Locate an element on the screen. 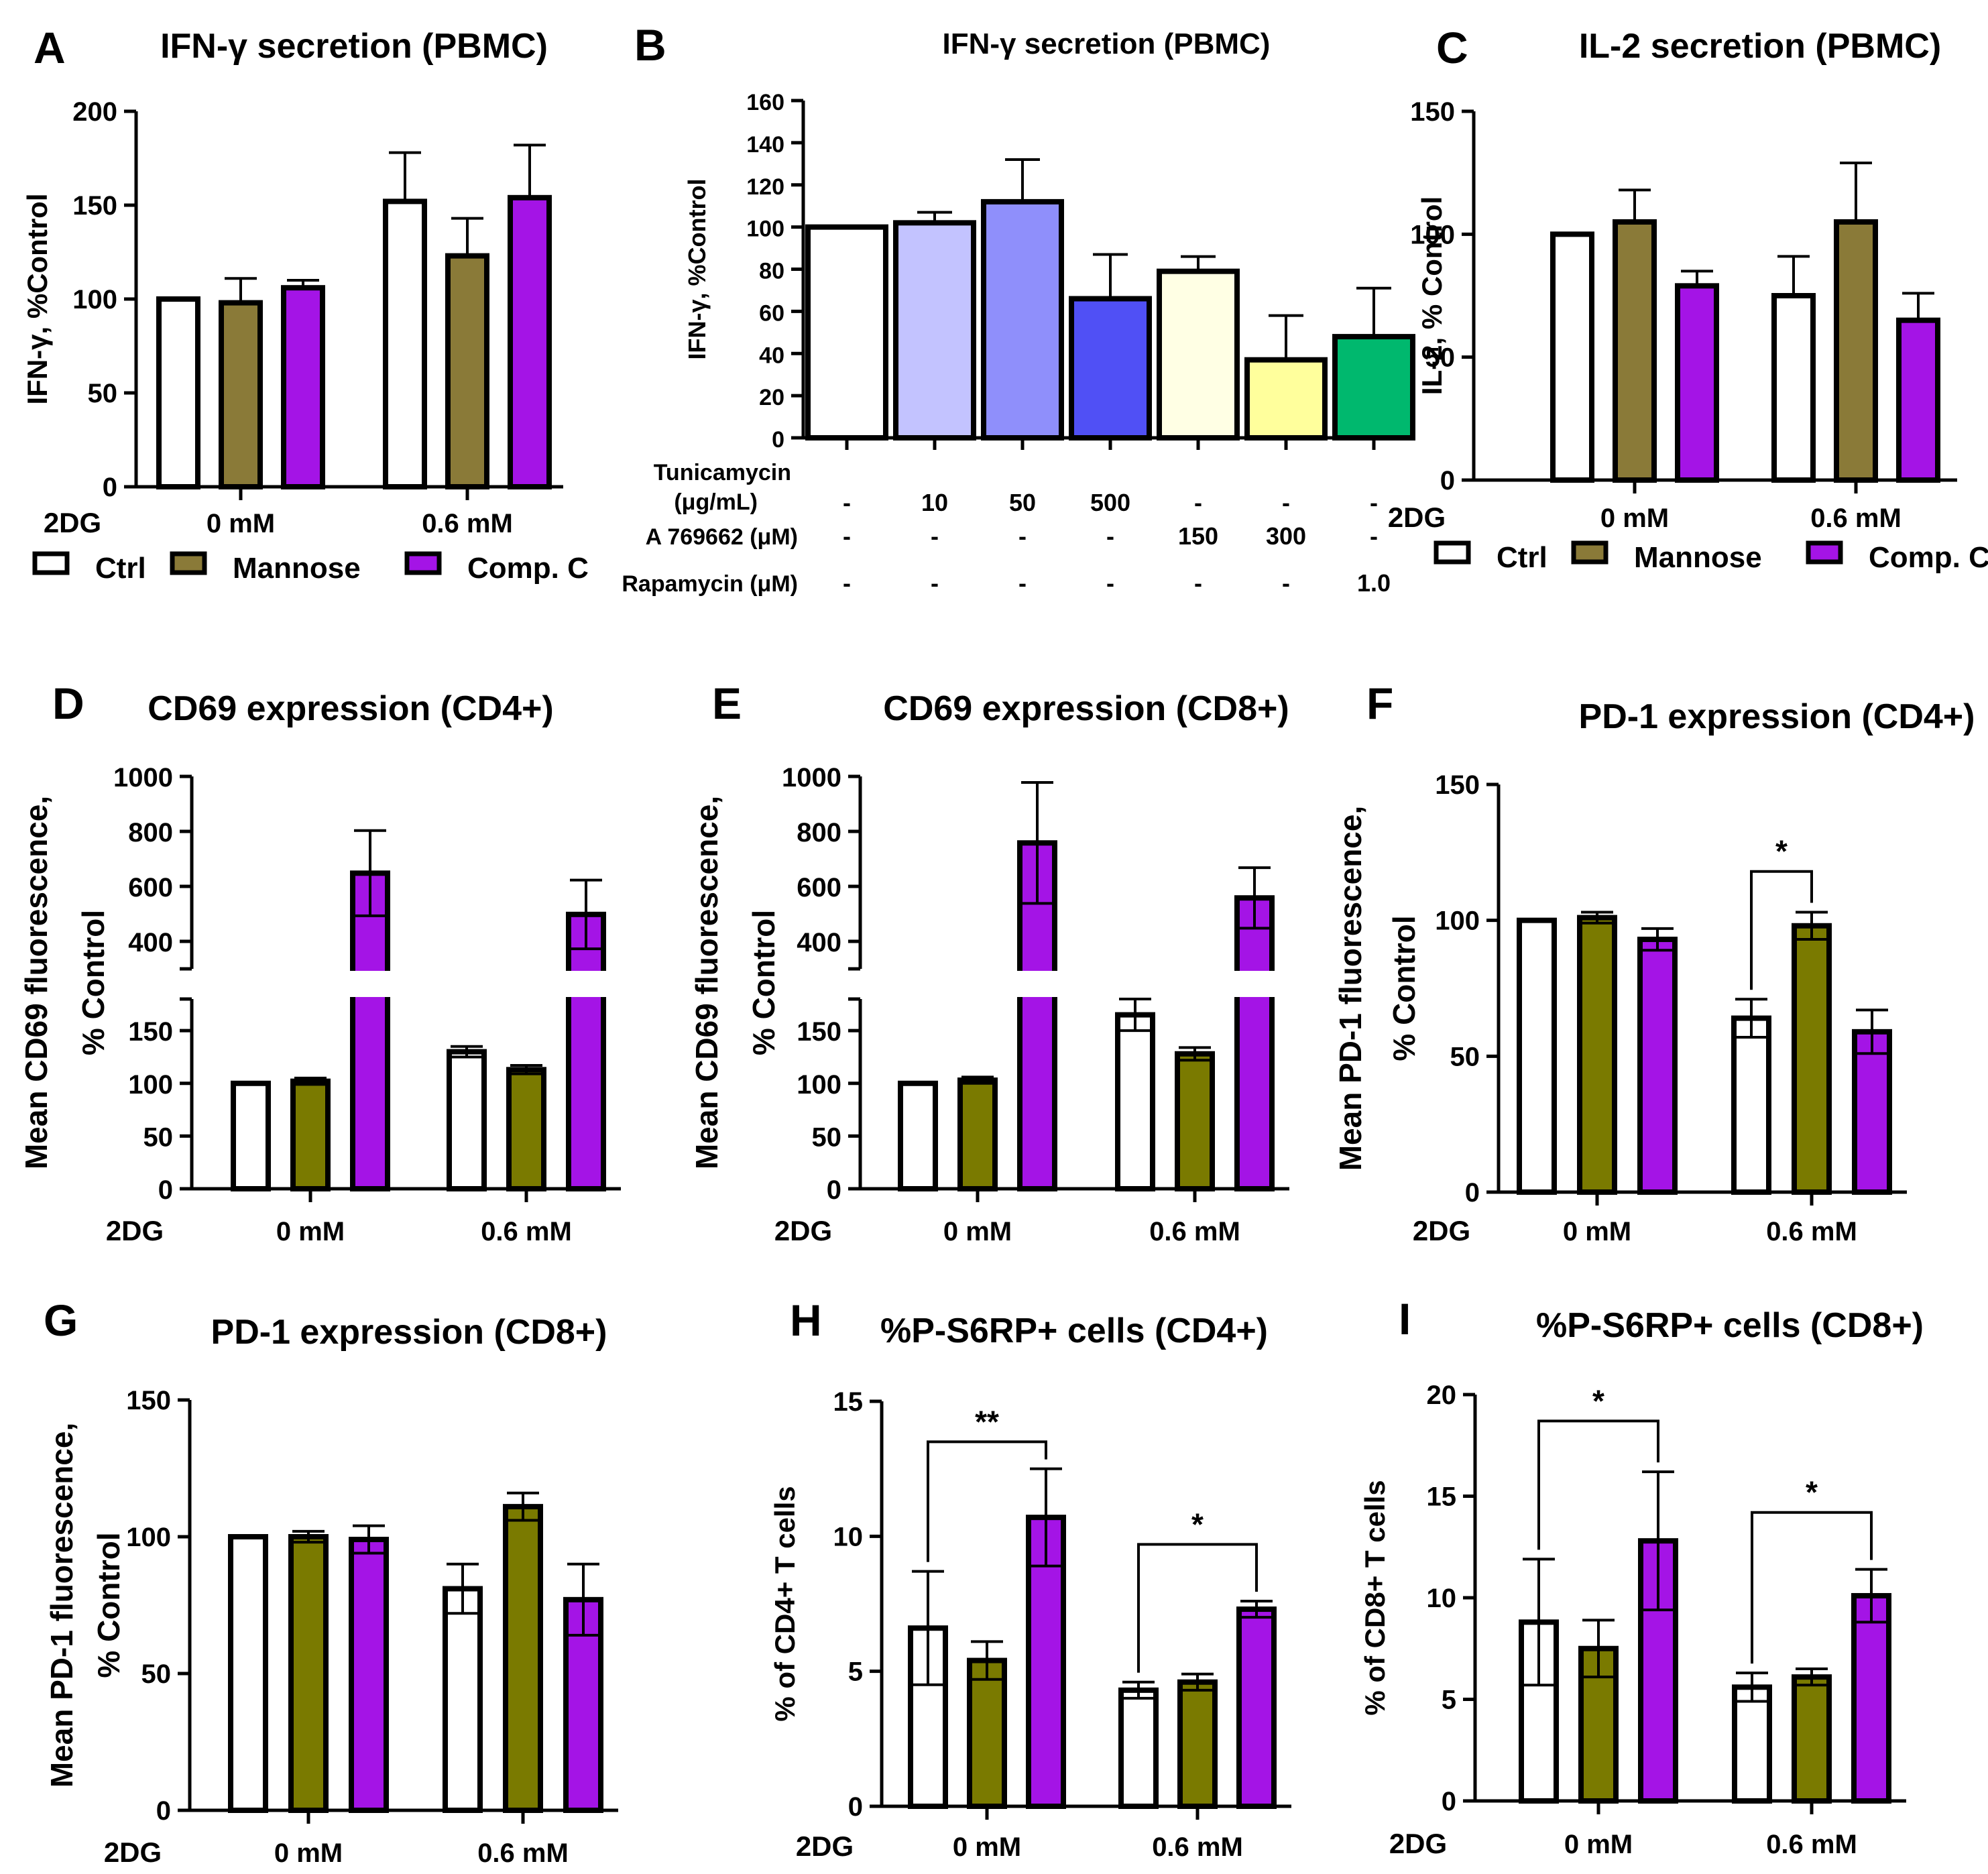 Image resolution: width=1988 pixels, height=1874 pixels. y-tick-label: 120 is located at coordinates (765, 187).